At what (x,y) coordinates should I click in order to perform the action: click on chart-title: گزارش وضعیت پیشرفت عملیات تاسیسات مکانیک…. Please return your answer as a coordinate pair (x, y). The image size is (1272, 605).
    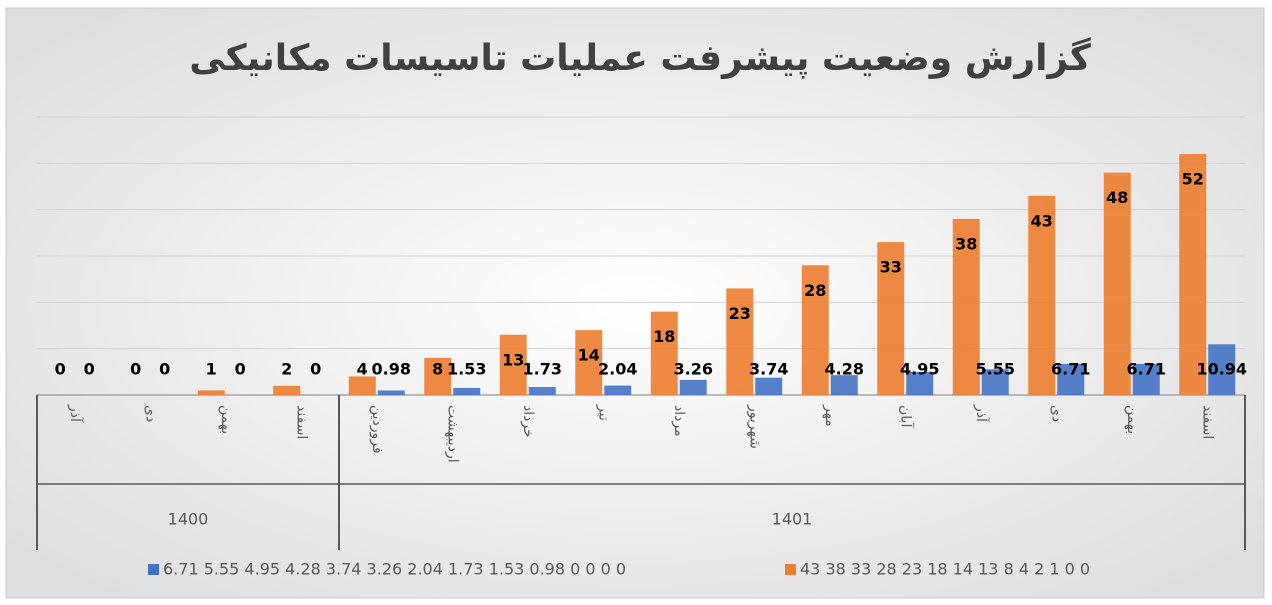
    Looking at the image, I should click on (640, 58).